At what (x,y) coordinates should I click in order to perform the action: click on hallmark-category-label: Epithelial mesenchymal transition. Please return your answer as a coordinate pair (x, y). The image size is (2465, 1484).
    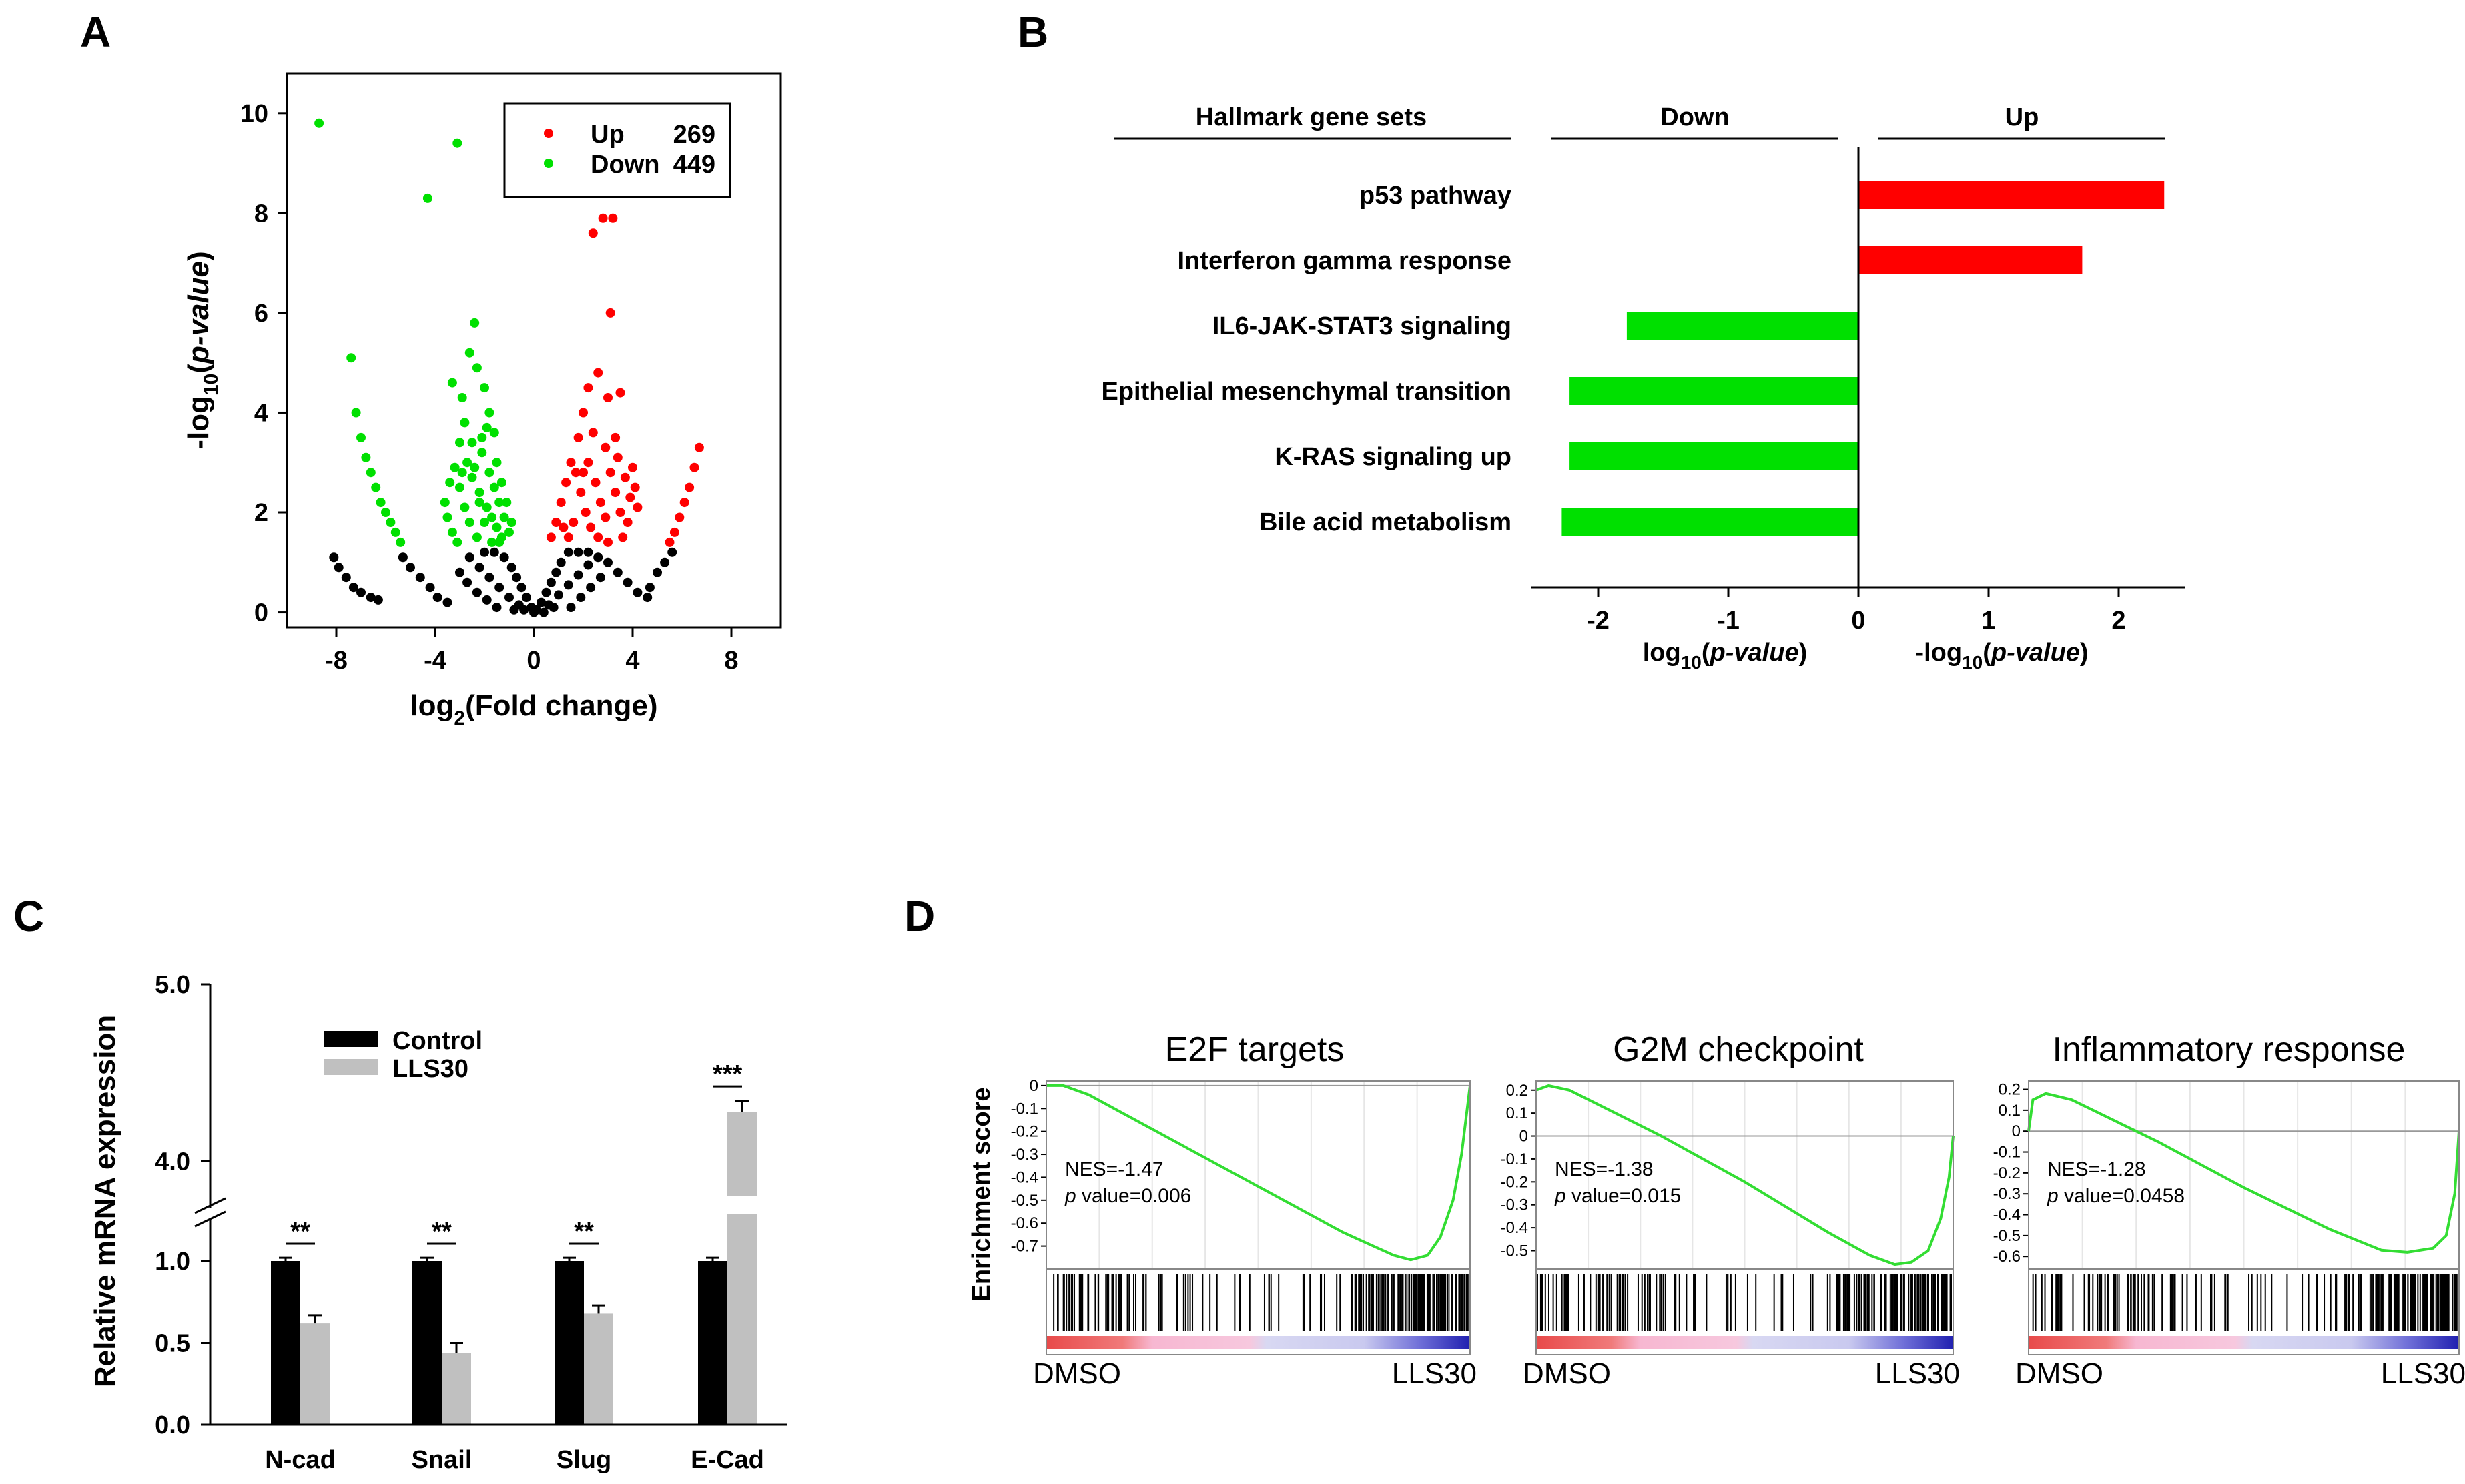
    Looking at the image, I should click on (1306, 392).